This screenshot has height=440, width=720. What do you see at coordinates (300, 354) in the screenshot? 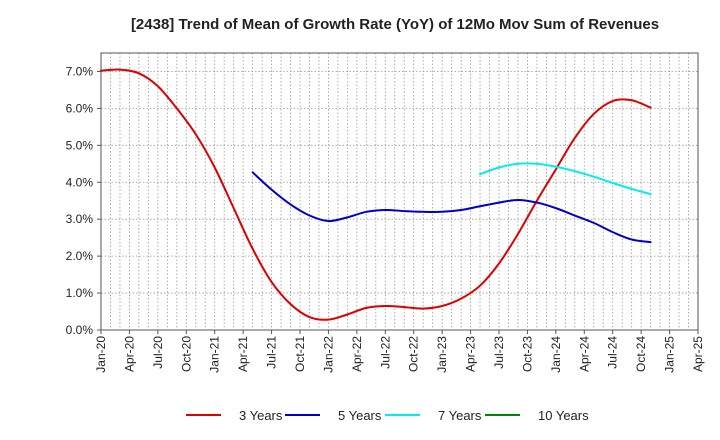
I see `x-tick-label: Oct-21` at bounding box center [300, 354].